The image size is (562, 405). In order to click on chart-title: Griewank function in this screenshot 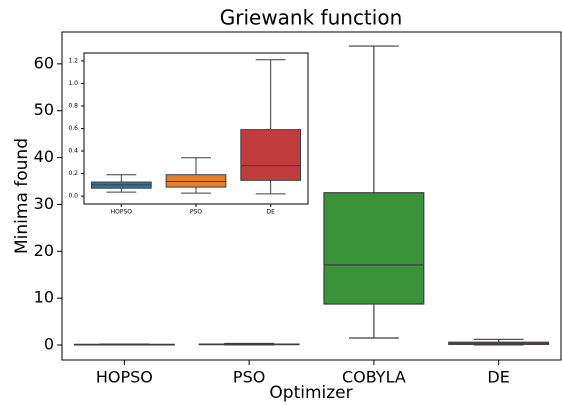, I will do `click(311, 18)`.